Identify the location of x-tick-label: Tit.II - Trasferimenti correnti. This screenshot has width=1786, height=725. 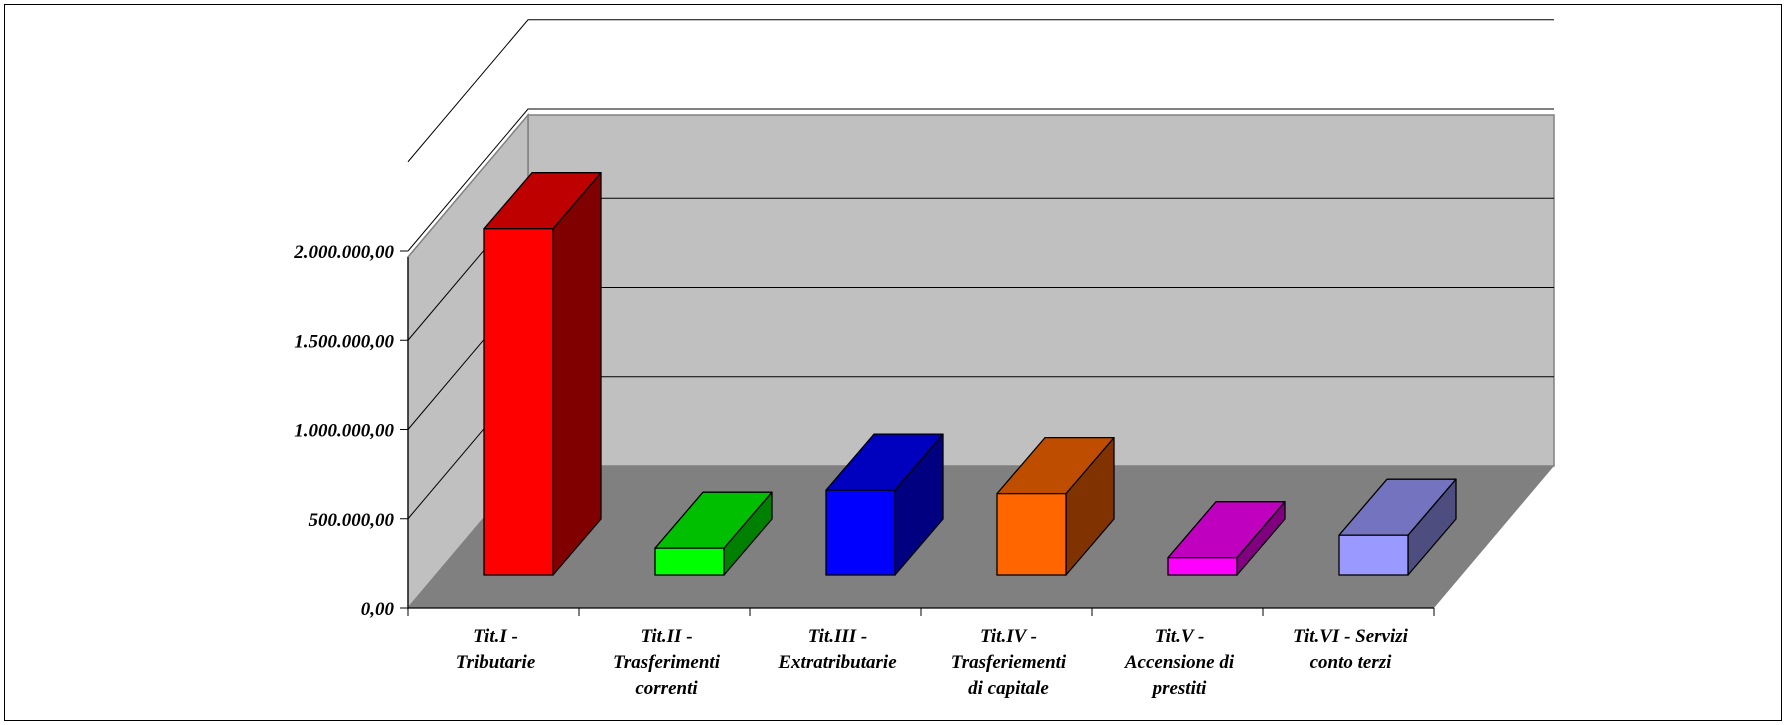
(667, 662).